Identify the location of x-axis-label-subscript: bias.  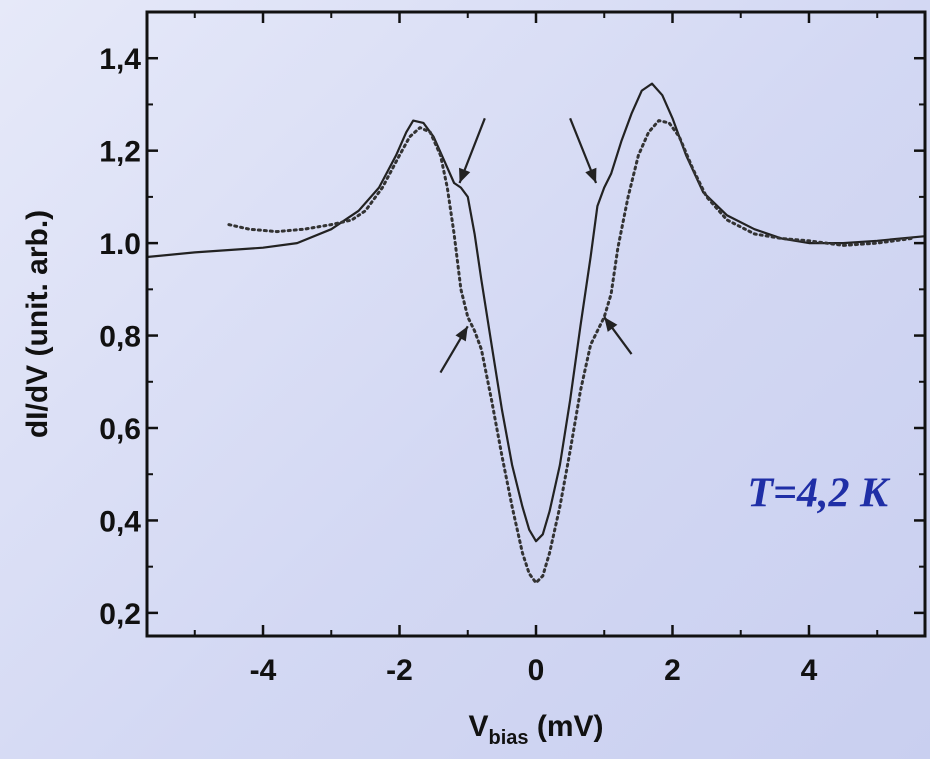
(508, 738).